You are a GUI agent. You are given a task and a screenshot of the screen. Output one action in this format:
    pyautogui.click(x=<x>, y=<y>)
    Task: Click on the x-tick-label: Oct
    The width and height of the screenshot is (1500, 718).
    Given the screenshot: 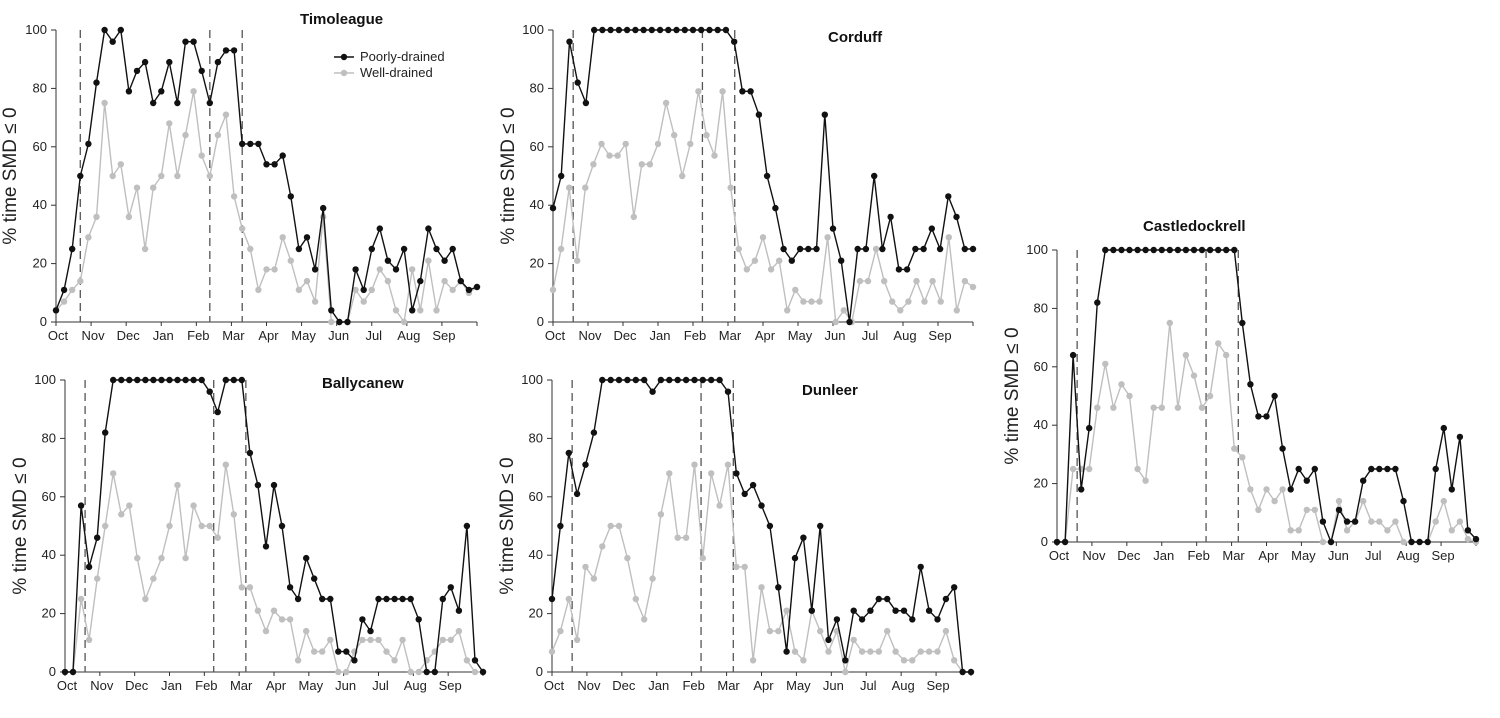 What is the action you would take?
    pyautogui.click(x=1059, y=555)
    